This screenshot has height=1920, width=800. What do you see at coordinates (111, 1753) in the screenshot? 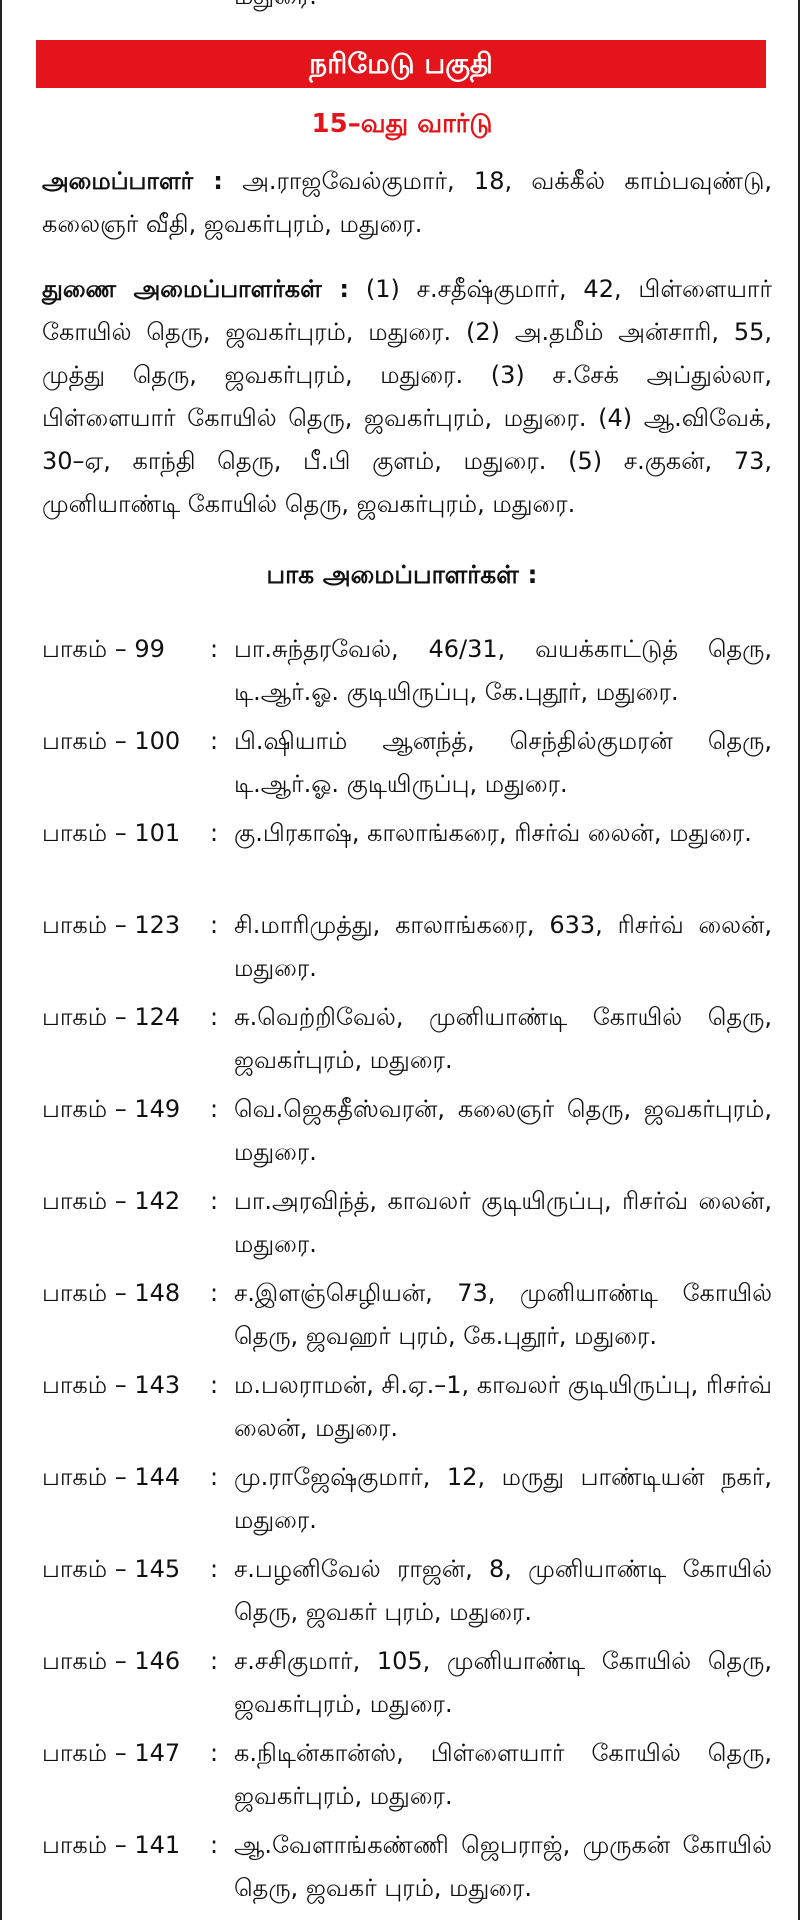
I see `booth-number: பாகம் – 147` at bounding box center [111, 1753].